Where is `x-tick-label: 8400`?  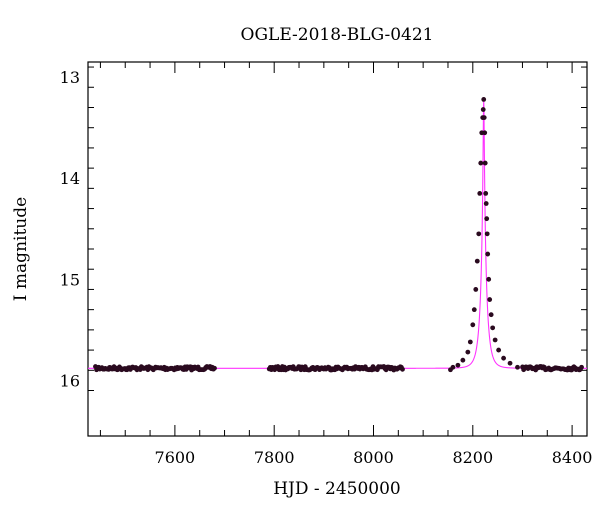
x-tick-label: 8400 is located at coordinates (572, 457).